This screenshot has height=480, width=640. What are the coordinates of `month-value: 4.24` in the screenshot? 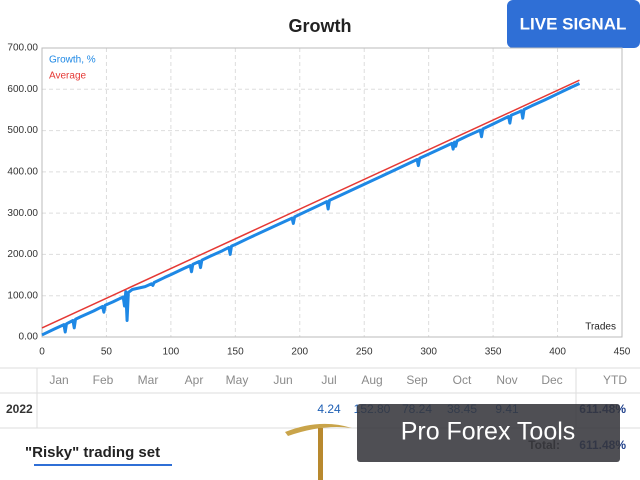 It's located at (329, 409).